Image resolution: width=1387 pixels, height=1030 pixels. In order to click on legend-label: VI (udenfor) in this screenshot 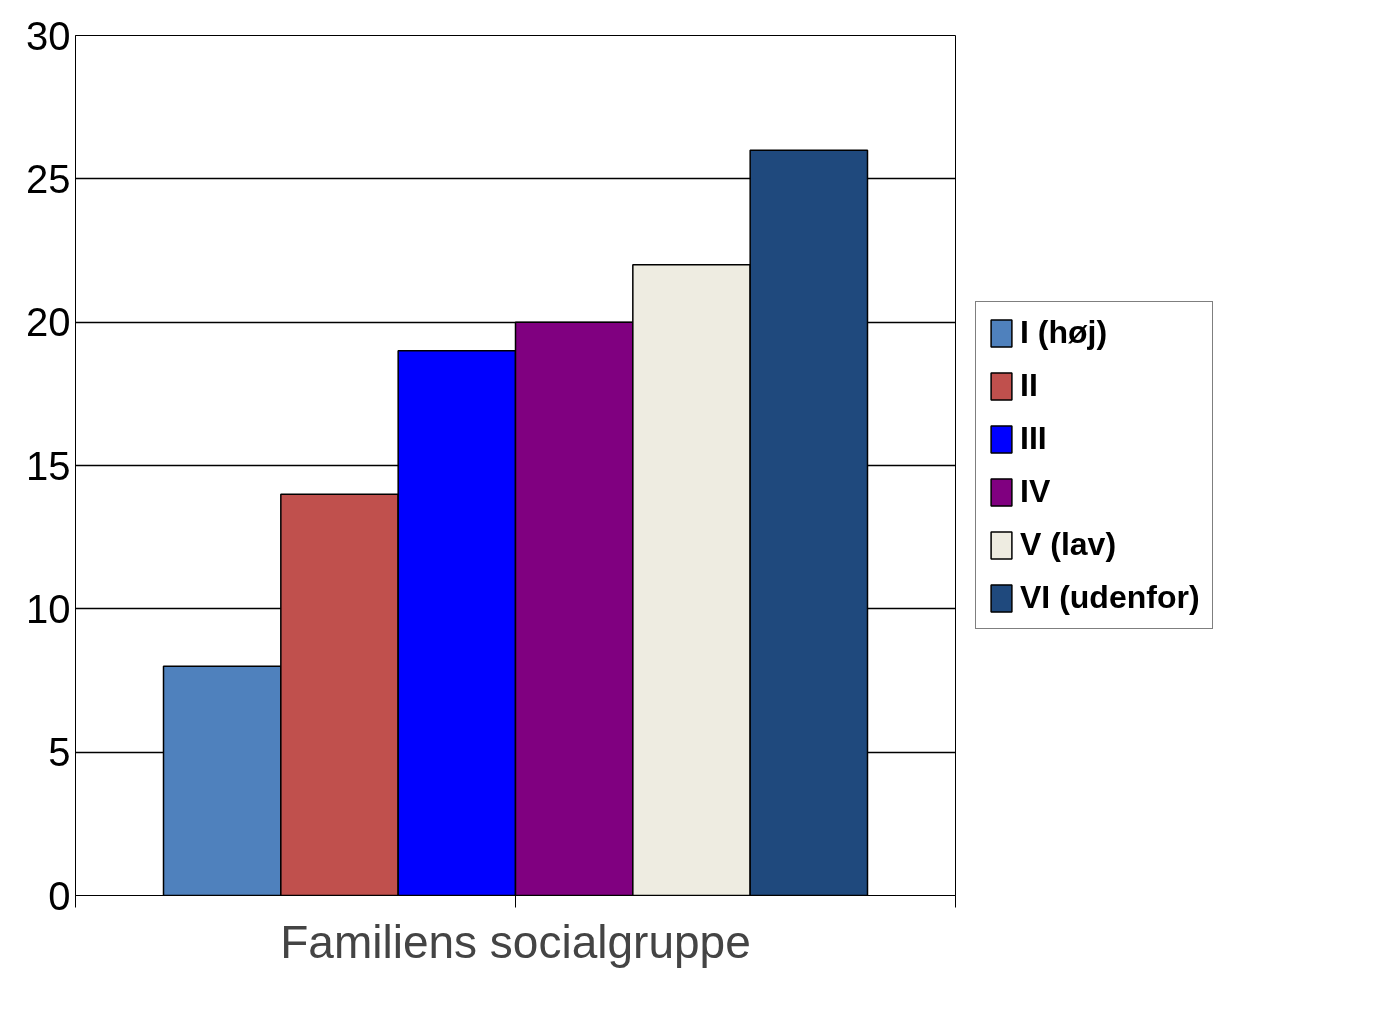, I will do `click(1110, 597)`.